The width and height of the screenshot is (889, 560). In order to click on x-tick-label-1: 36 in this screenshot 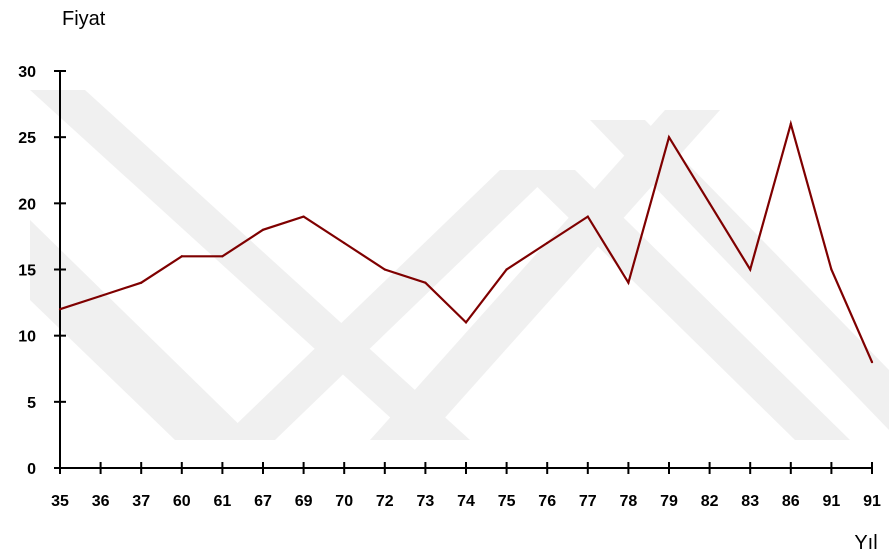, I will do `click(101, 501)`.